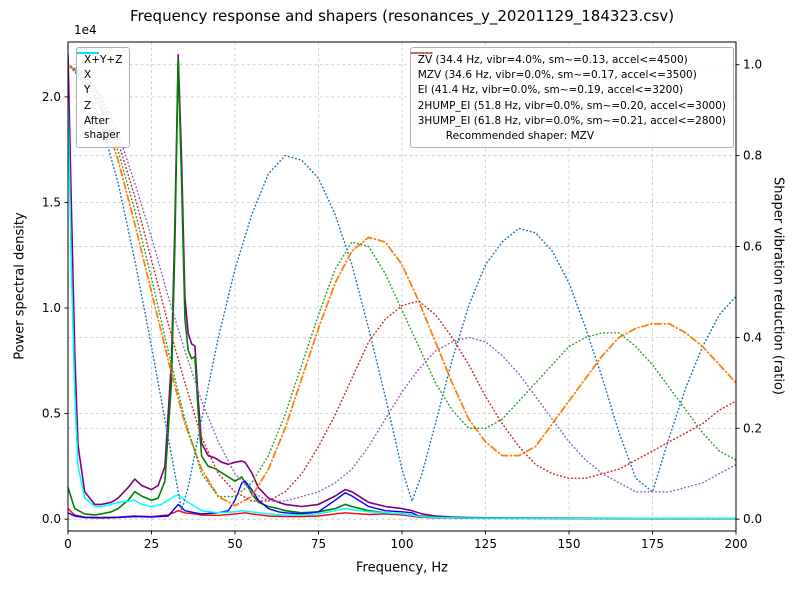  Describe the element at coordinates (485, 544) in the screenshot. I see `svg-text: 125` at that location.